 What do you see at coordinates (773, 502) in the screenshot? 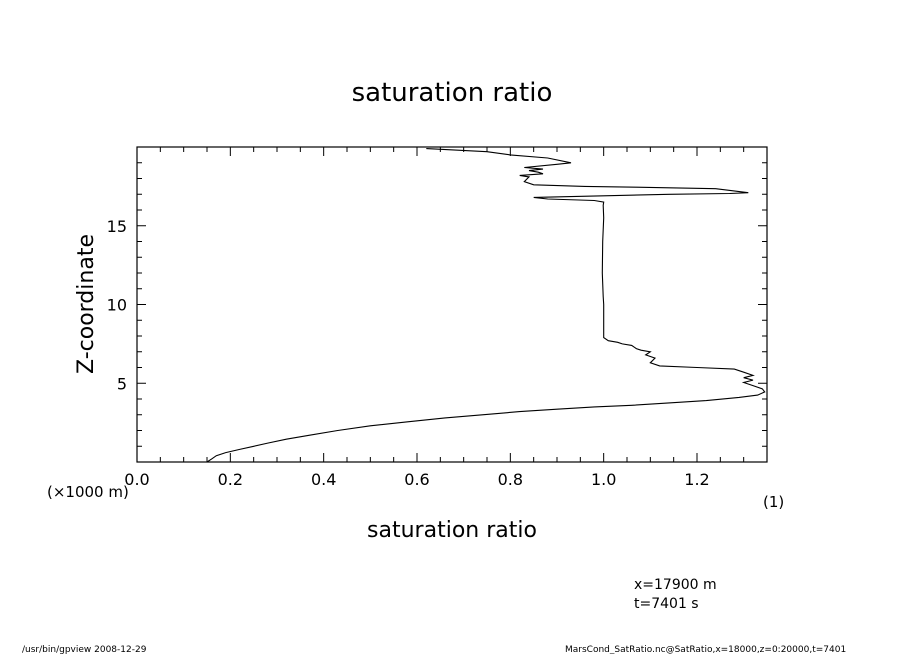
I see `x-unit-label: (1)` at bounding box center [773, 502].